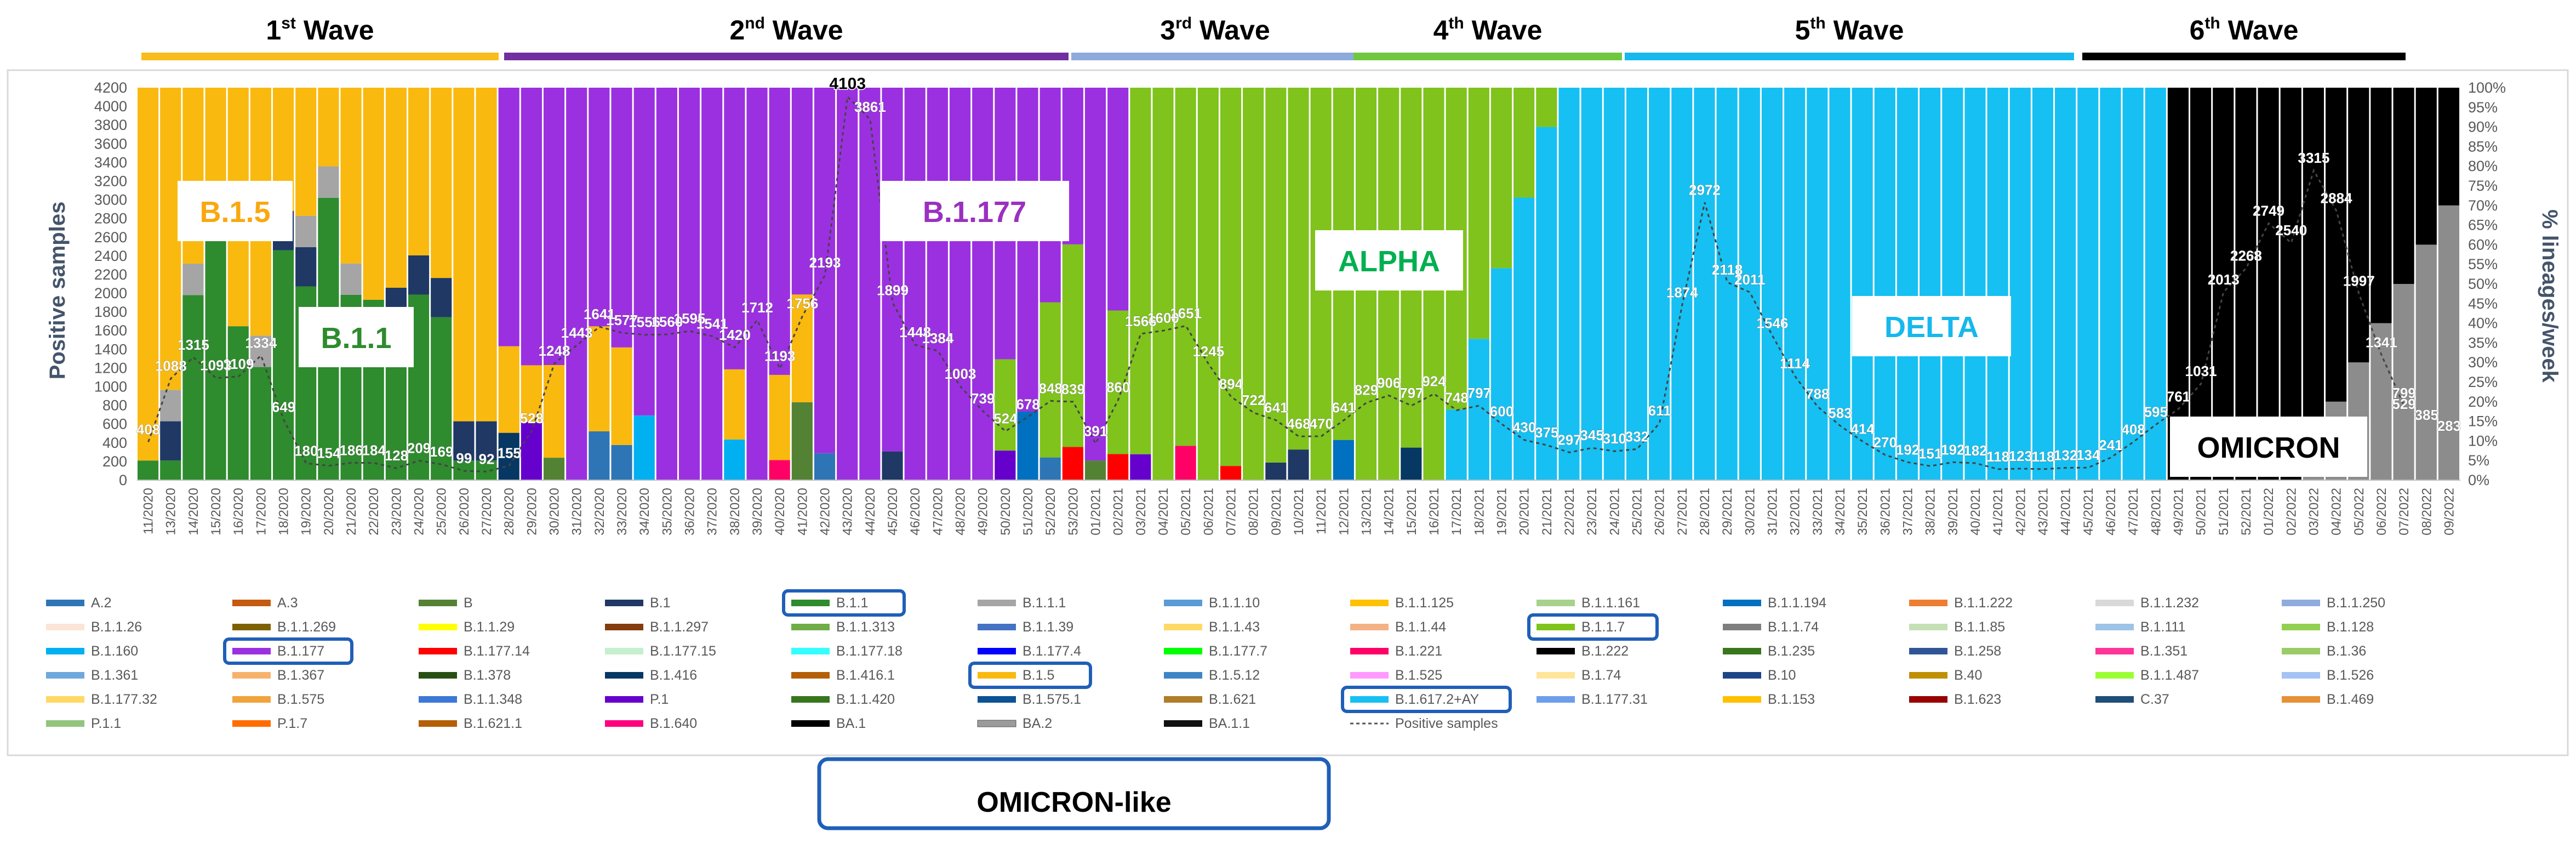 This screenshot has width=2576, height=843. Describe the element at coordinates (1502, 512) in the screenshot. I see `x-tick-label: 19/2021` at that location.